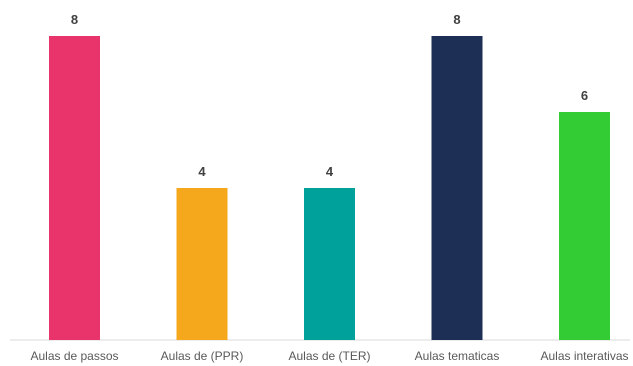 The height and width of the screenshot is (366, 633). I want to click on category-label-3: Aulas de (TER), so click(329, 356).